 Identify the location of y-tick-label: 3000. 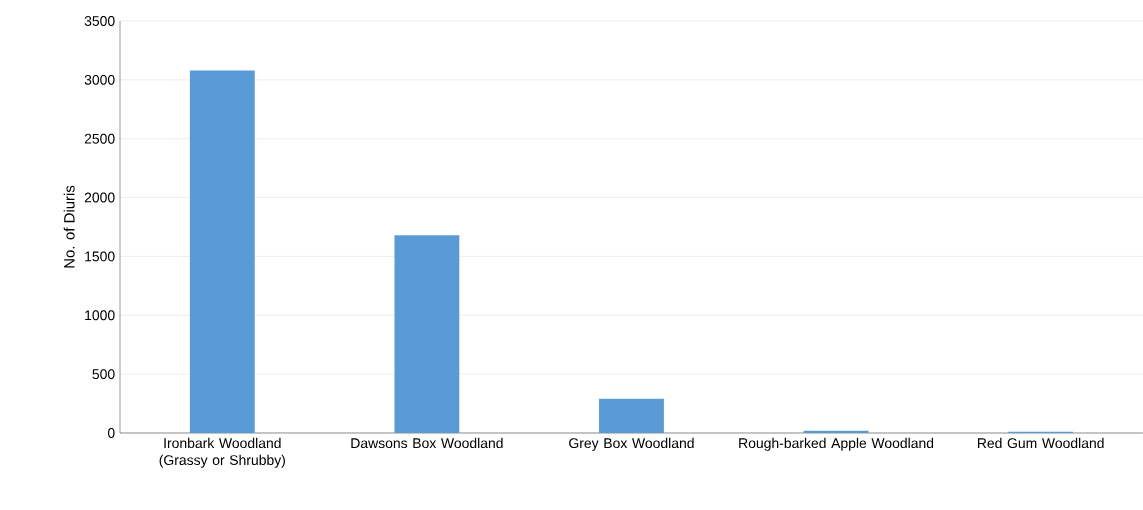
(99, 79).